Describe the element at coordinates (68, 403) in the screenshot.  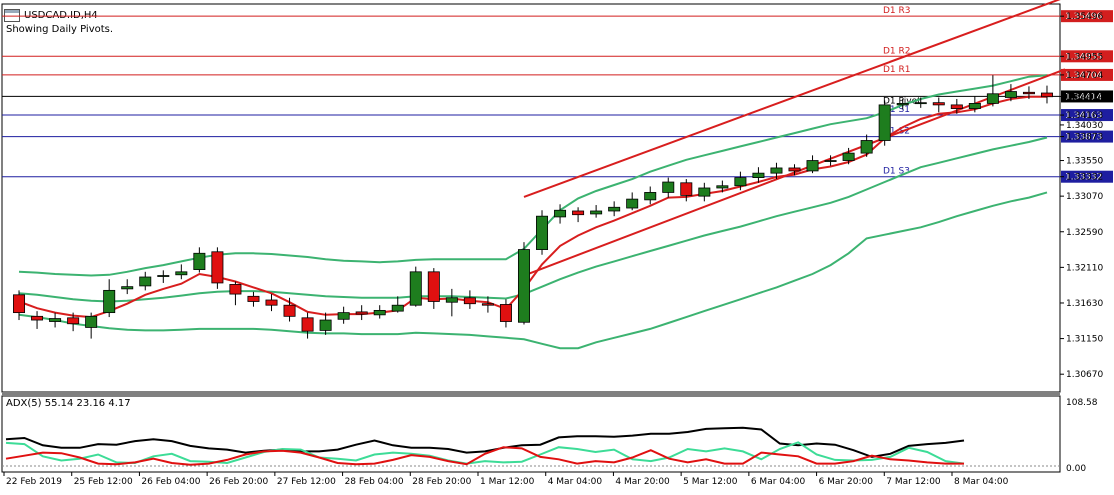
I see `adx-label: ADX(5) 55.14 23.16 4.17` at that location.